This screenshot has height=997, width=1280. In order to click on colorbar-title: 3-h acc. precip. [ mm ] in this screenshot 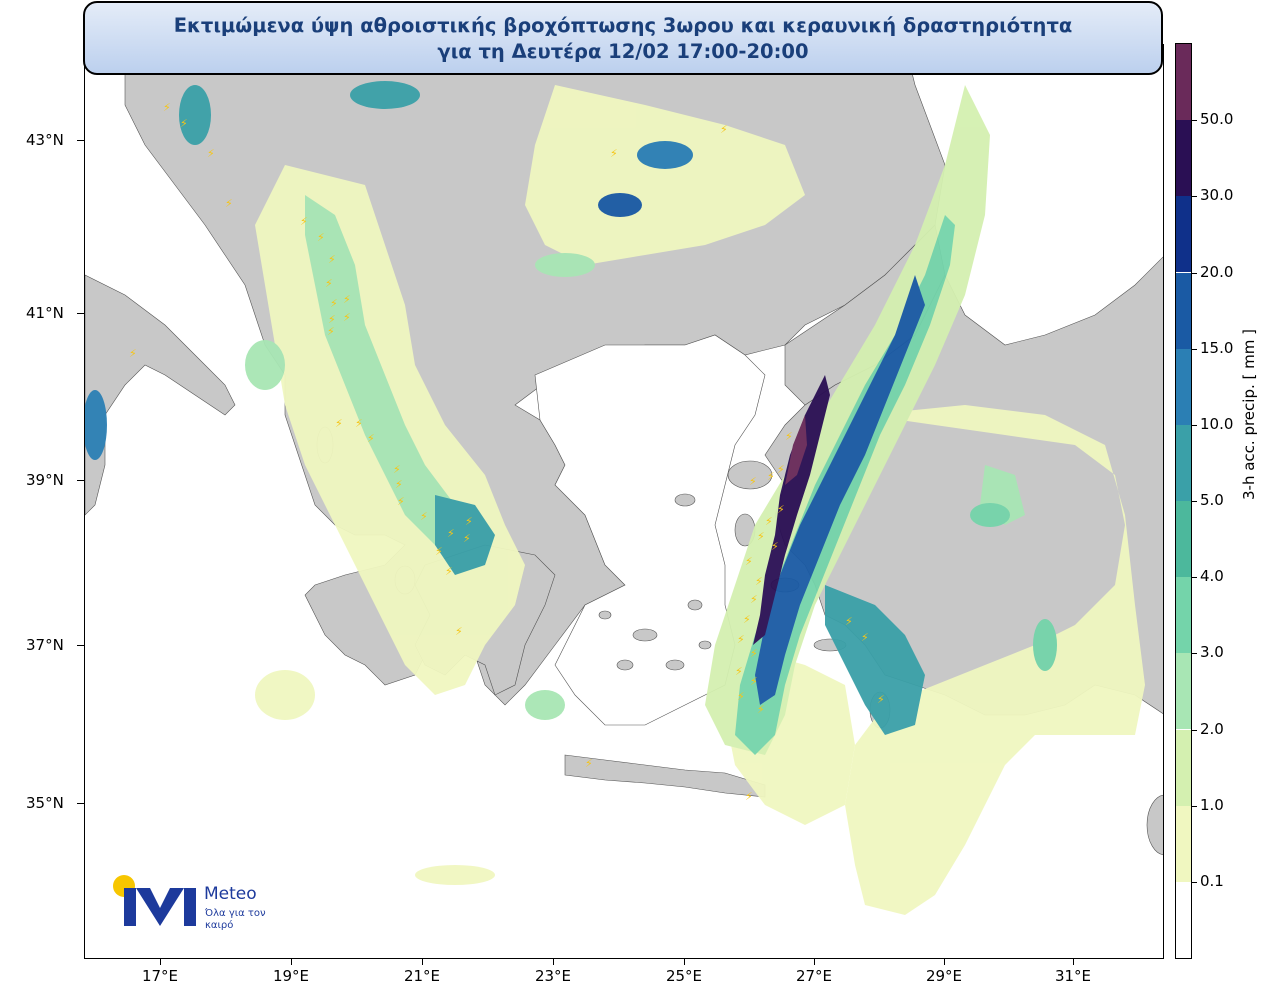, I will do `click(1249, 414)`.